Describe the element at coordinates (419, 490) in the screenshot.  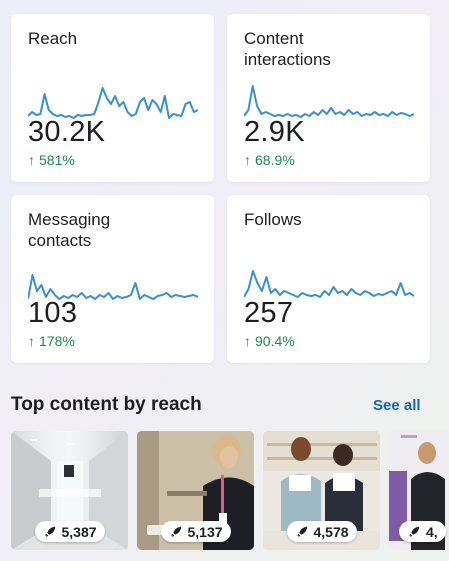
I see `content-thumbnail: 4,` at that location.